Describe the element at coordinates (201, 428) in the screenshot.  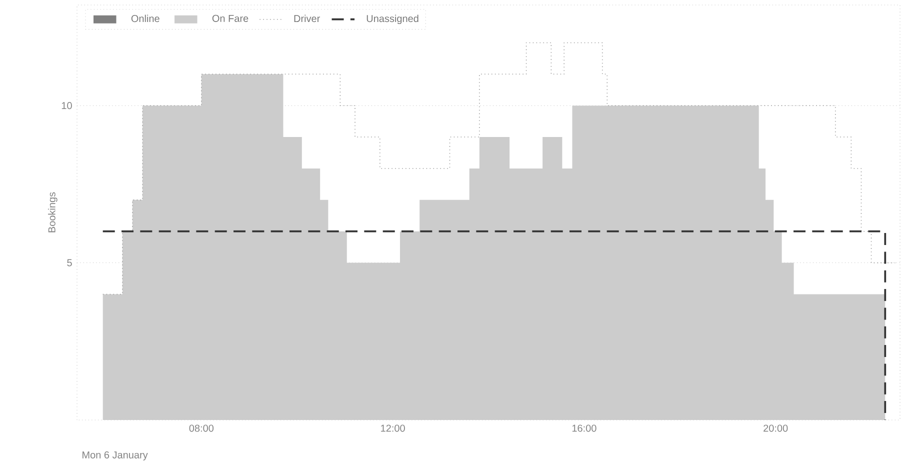
I see `x-tick-label: 08:00` at that location.